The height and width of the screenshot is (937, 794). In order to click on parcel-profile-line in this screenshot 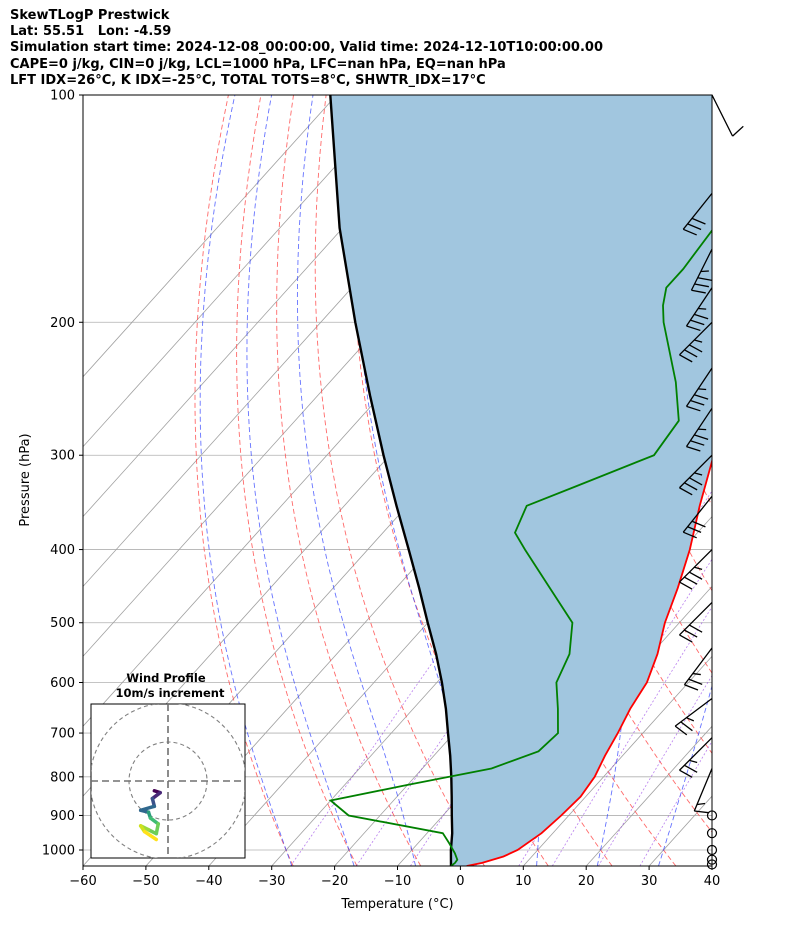, I will do `click(391, 480)`.